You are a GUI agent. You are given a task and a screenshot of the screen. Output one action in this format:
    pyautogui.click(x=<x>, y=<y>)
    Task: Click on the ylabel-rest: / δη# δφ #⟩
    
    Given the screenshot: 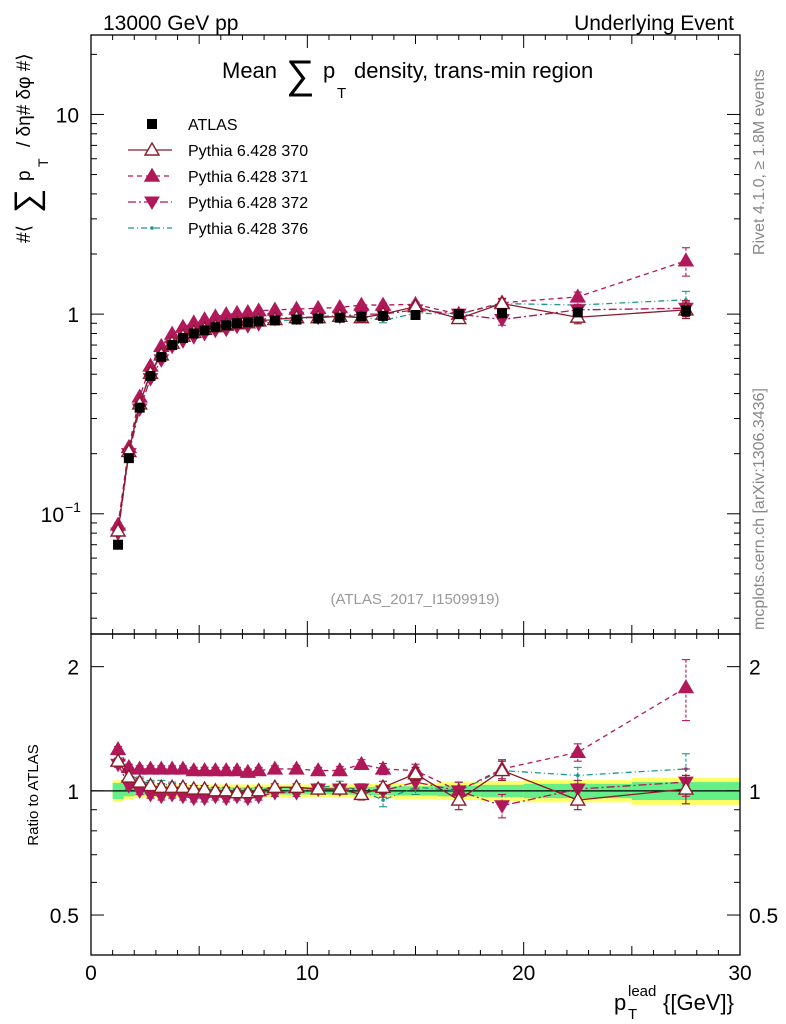 What is the action you would take?
    pyautogui.click(x=24, y=100)
    